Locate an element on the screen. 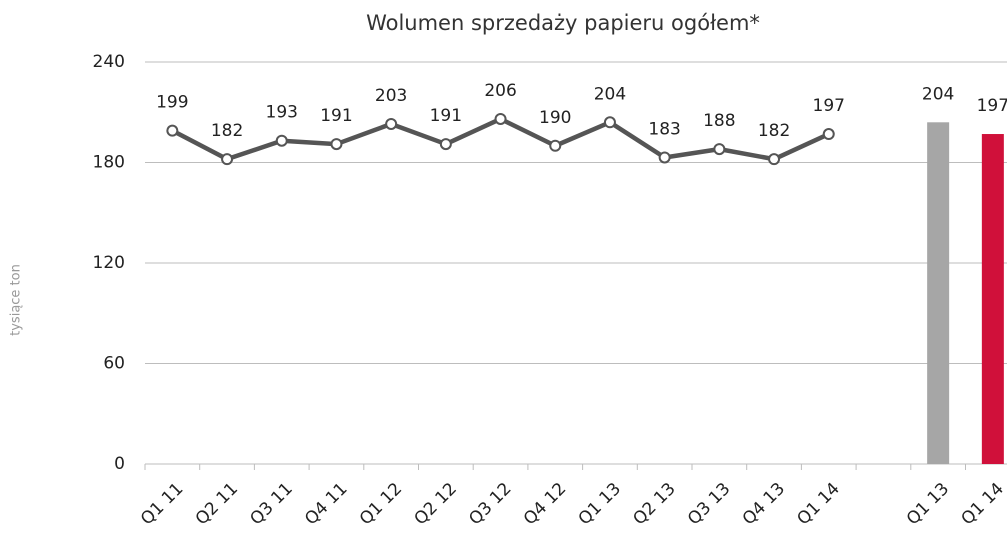 This screenshot has width=1007, height=539. x-tick-label: Q1 12 is located at coordinates (381, 504).